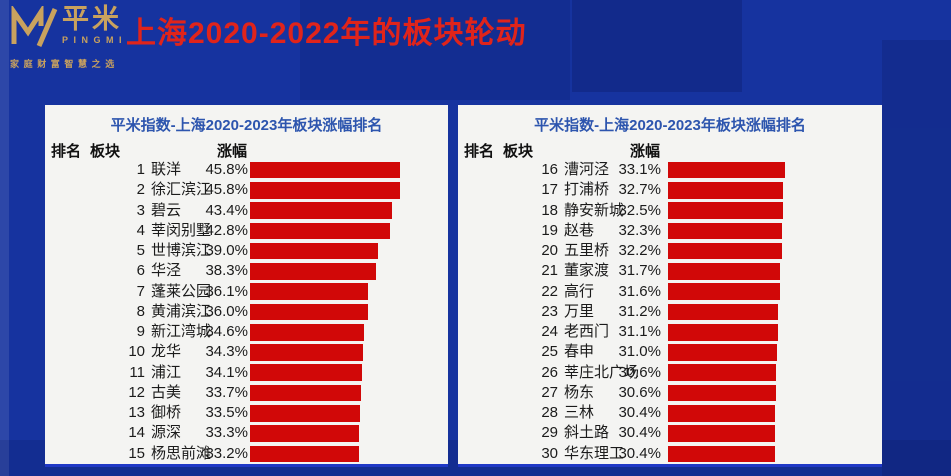 Image resolution: width=951 pixels, height=476 pixels. What do you see at coordinates (549, 251) in the screenshot?
I see `rank-cell: 20` at bounding box center [549, 251].